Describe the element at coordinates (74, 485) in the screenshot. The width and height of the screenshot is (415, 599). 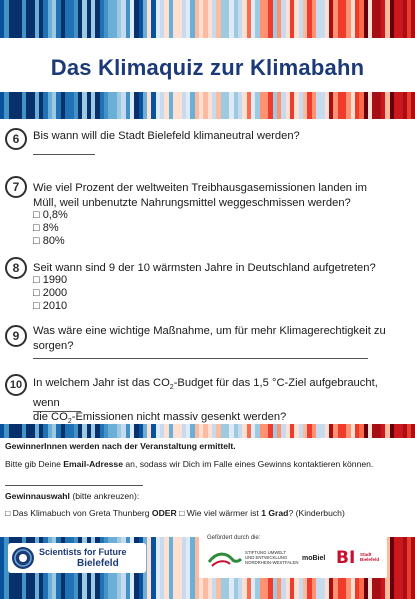
I see `email-answer-line` at that location.